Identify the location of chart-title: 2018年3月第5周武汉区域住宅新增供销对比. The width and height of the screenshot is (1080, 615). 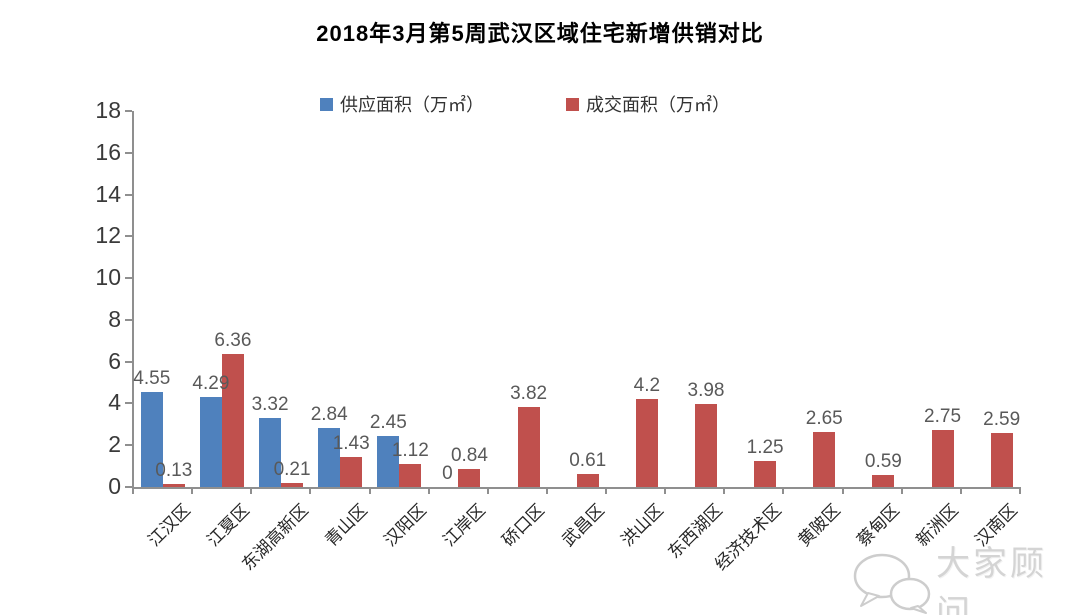
(540, 33).